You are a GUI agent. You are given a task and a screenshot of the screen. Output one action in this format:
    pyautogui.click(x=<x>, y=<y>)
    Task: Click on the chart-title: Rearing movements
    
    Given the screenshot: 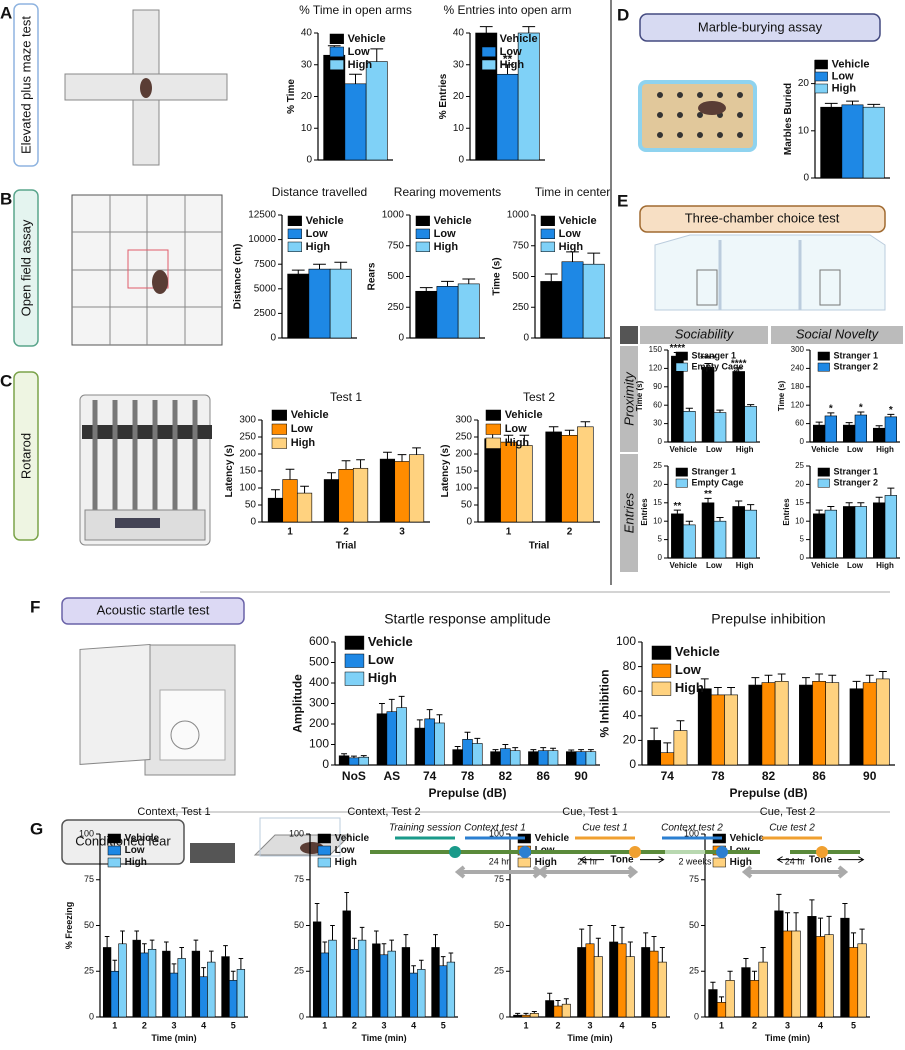 What is the action you would take?
    pyautogui.click(x=447, y=192)
    